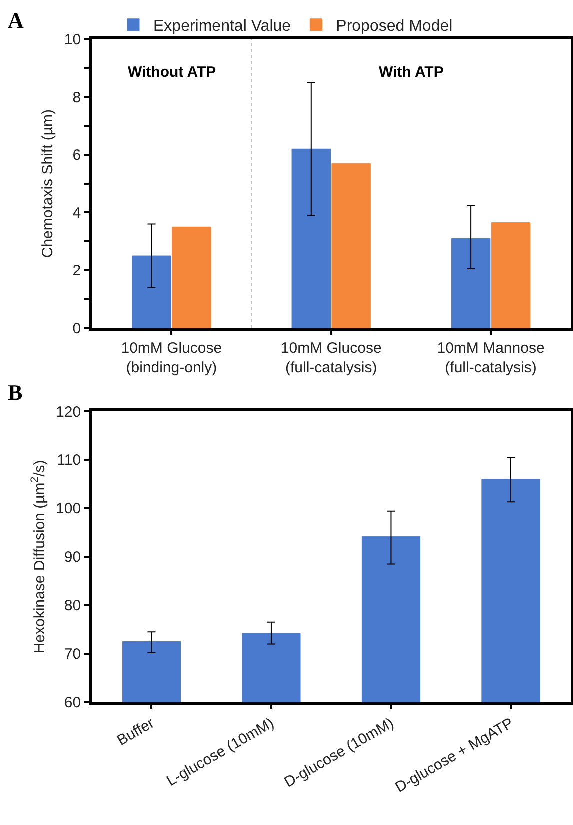  I want to click on annotation: Without ATP, so click(172, 72).